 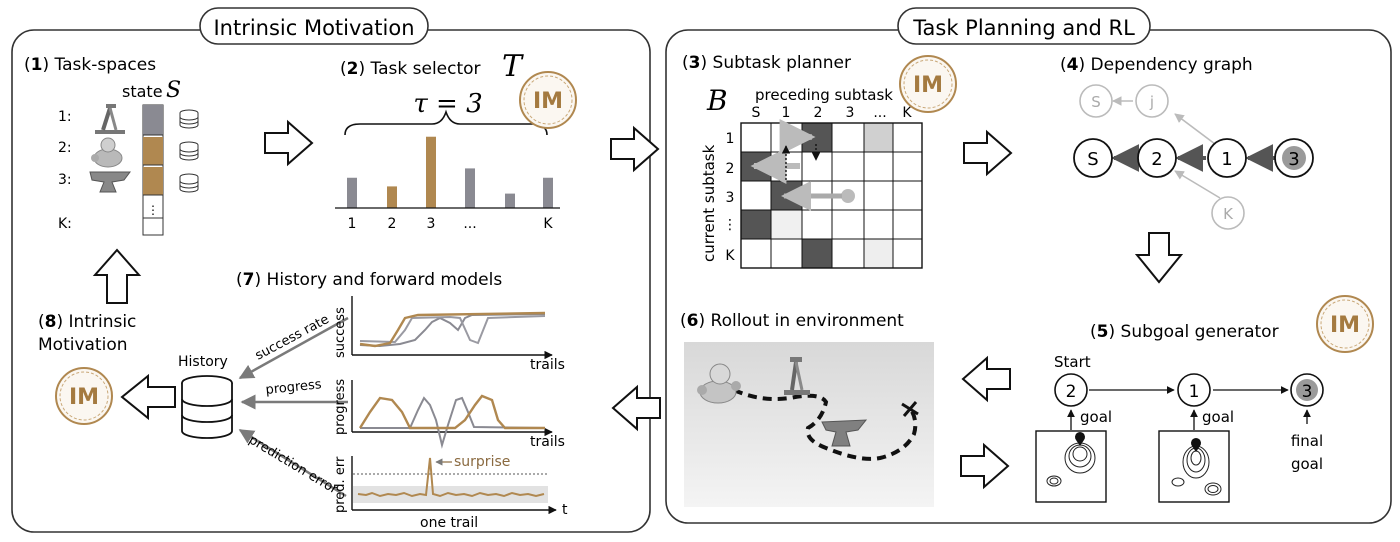 I want to click on selector-xtick-k: K, so click(x=548, y=224).